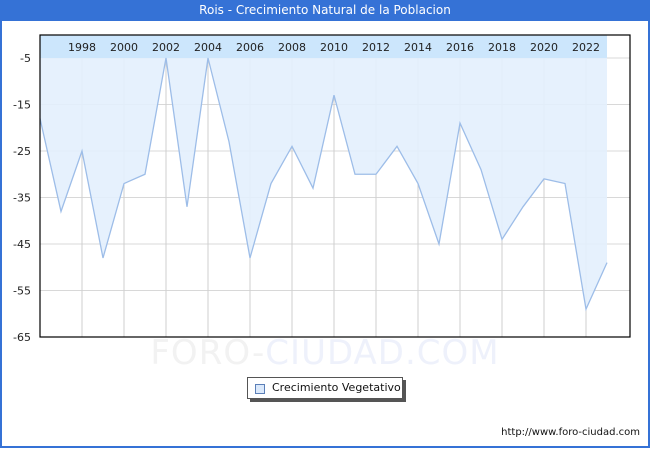  What do you see at coordinates (502, 47) in the screenshot?
I see `svg-text: 2018` at bounding box center [502, 47].